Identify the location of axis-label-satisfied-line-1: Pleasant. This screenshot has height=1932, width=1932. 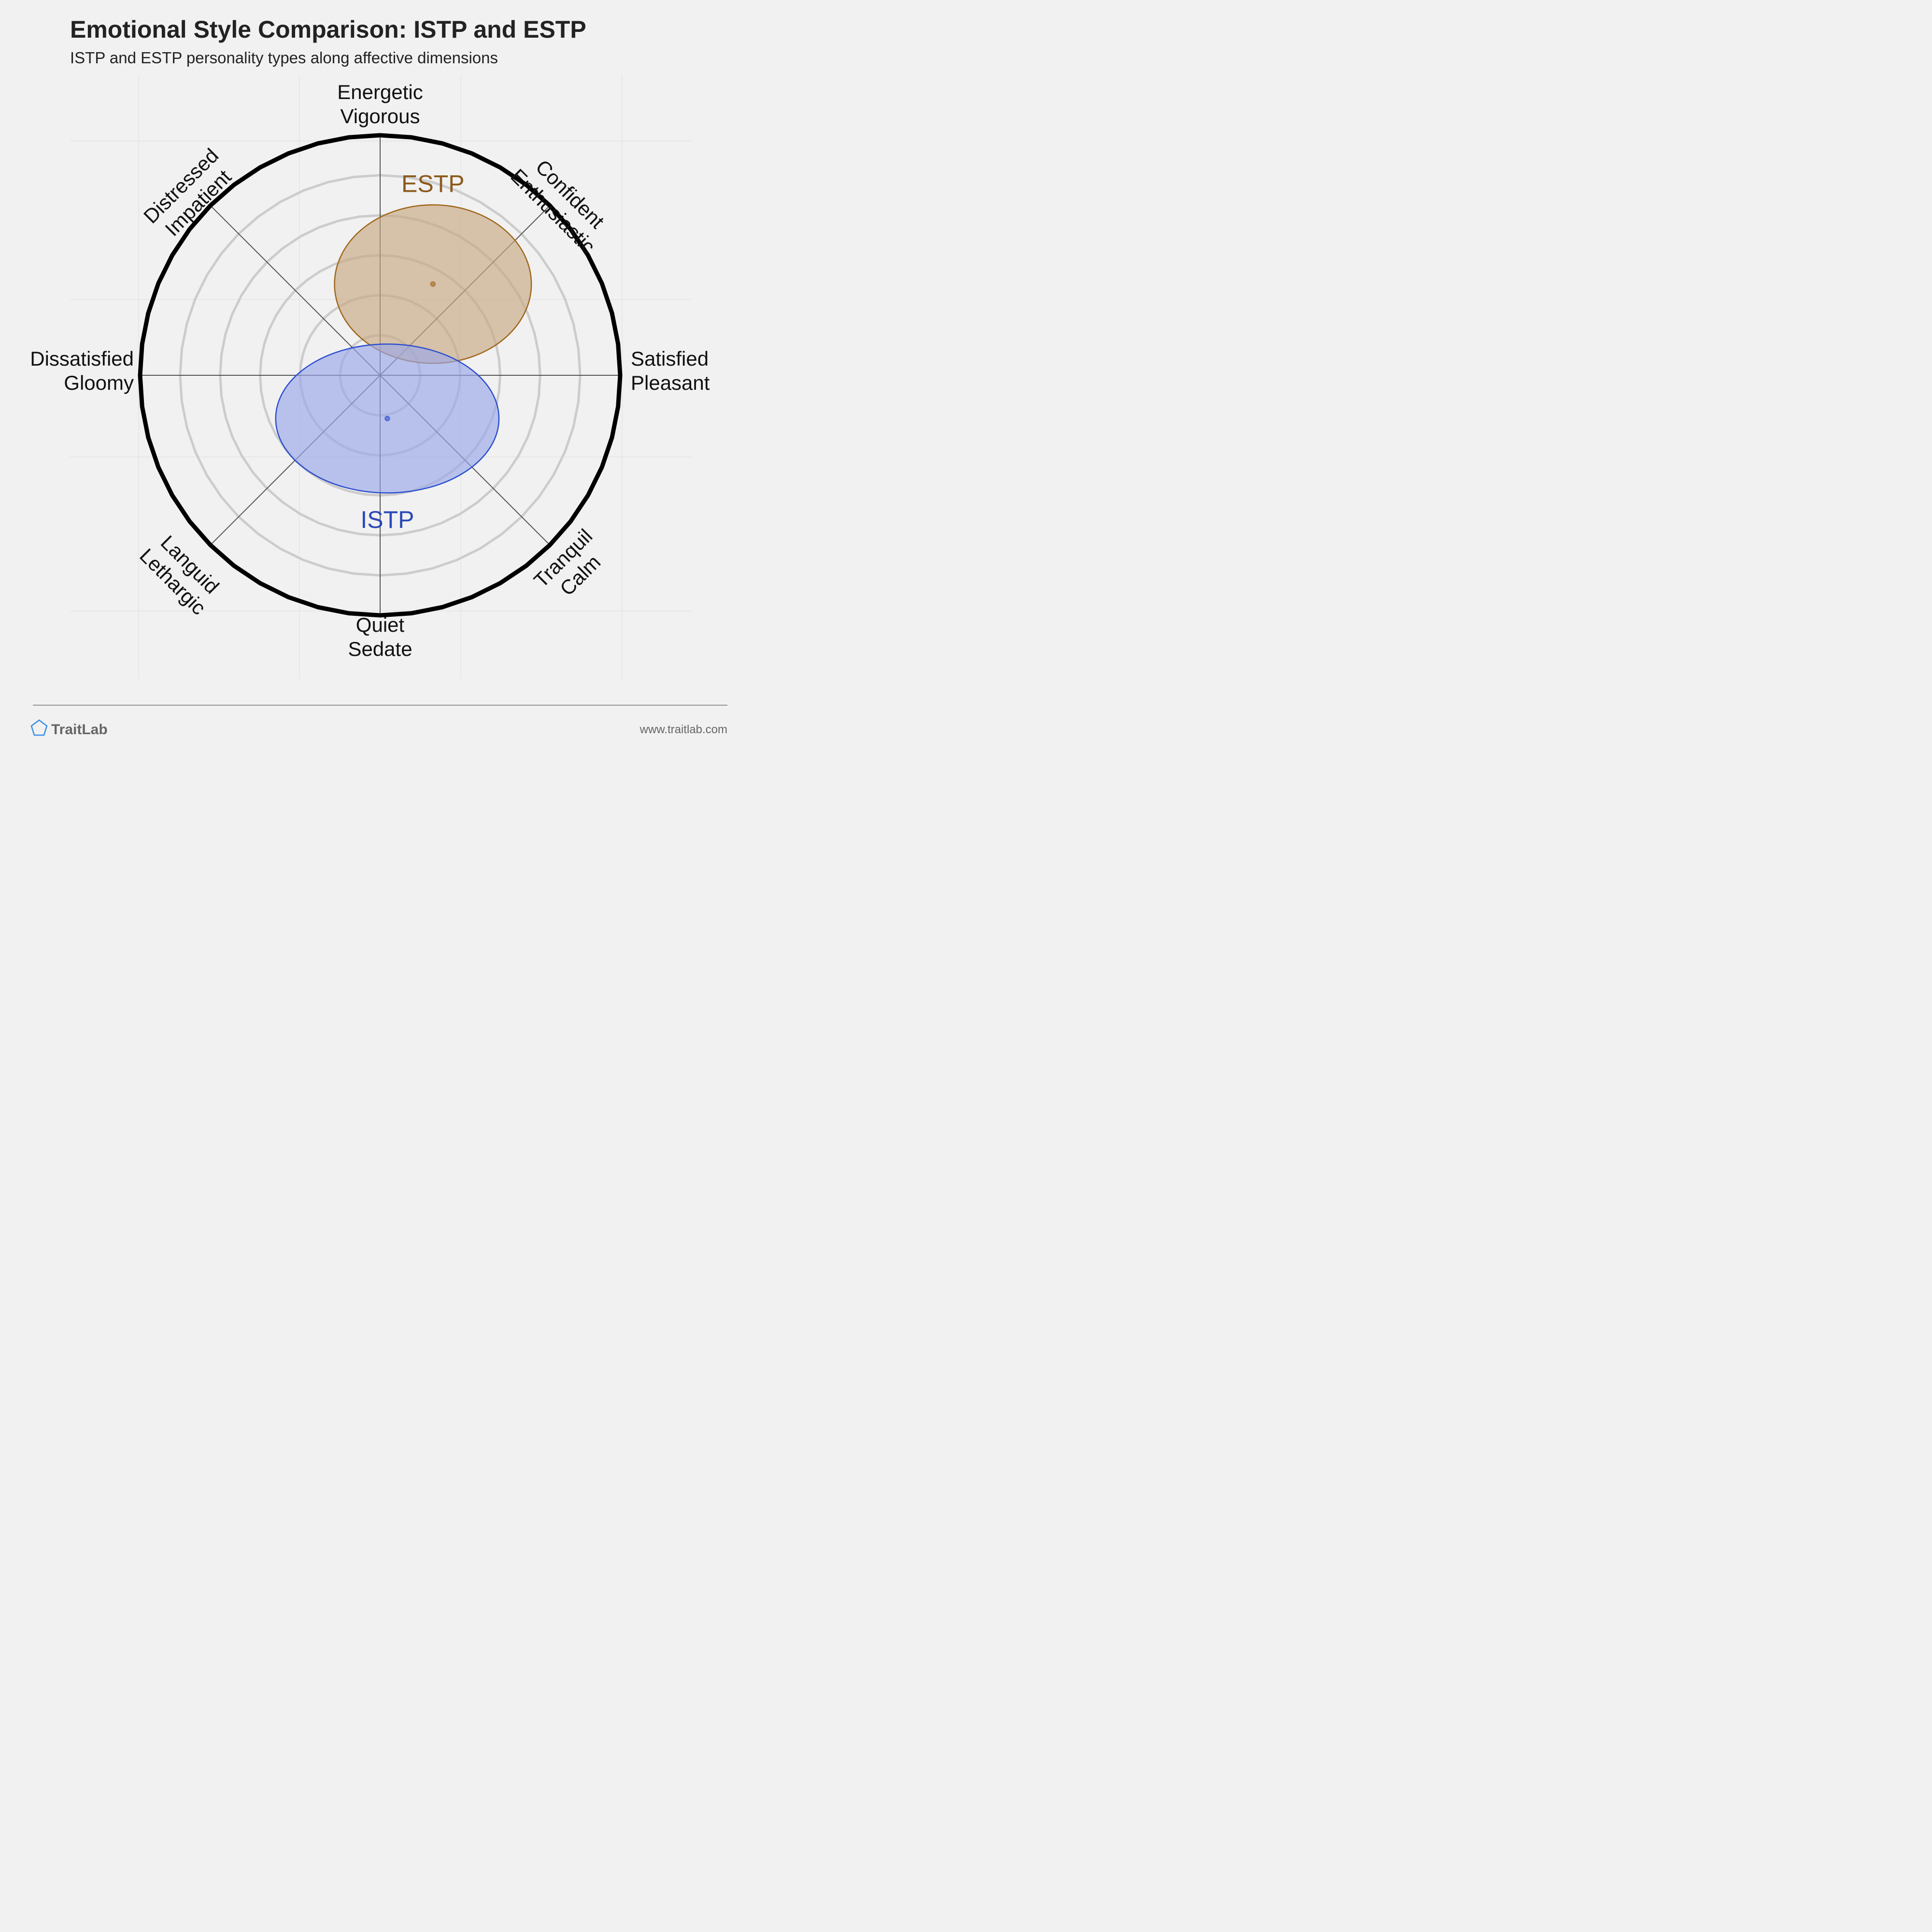
(670, 382).